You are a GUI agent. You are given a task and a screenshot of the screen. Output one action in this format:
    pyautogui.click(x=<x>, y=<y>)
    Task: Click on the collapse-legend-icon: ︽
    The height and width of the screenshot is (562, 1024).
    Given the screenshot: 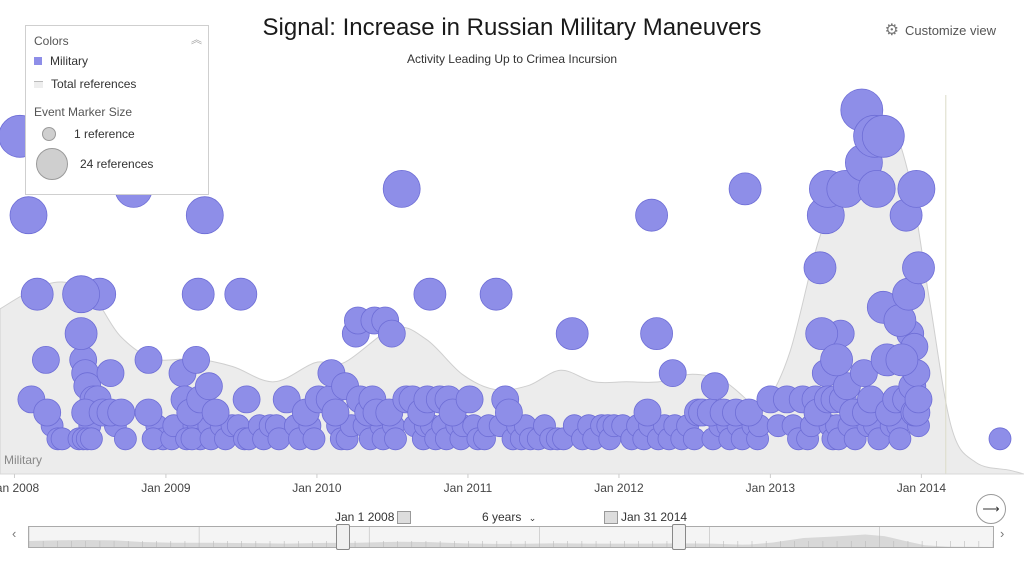 What is the action you would take?
    pyautogui.click(x=196, y=40)
    